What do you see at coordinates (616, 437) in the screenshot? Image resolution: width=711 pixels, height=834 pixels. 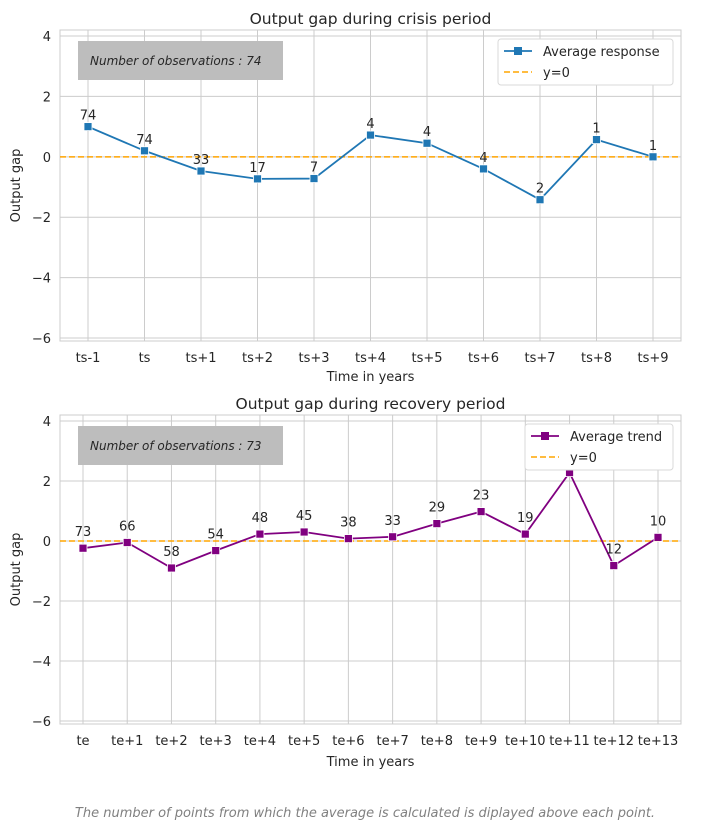 I see `legend-series-label: Average trend` at bounding box center [616, 437].